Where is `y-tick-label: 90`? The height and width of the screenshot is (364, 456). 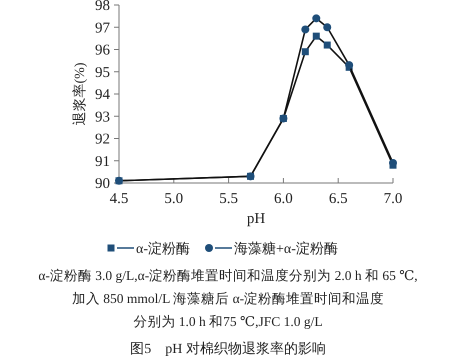 y-tick-label: 90 is located at coordinates (102, 184).